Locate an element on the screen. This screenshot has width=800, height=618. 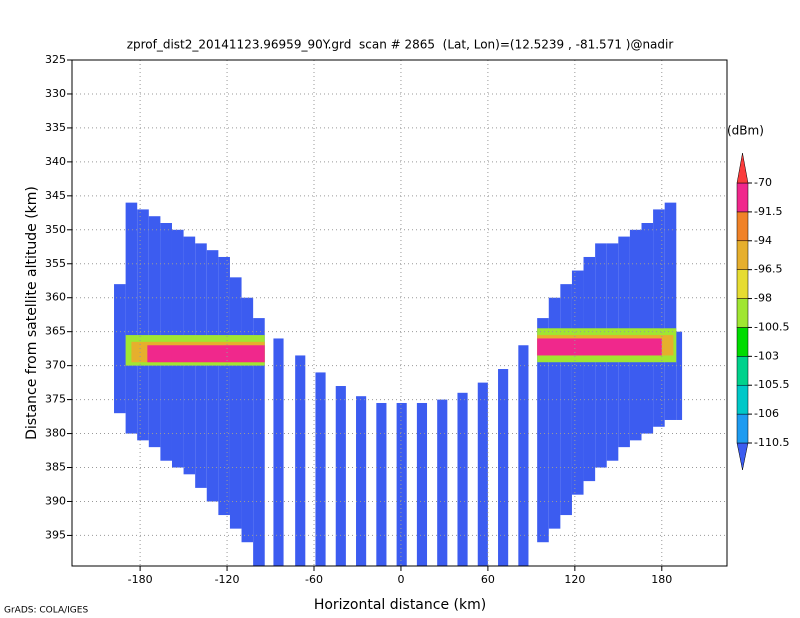
colorbar-label: -110.5 is located at coordinates (771, 442).